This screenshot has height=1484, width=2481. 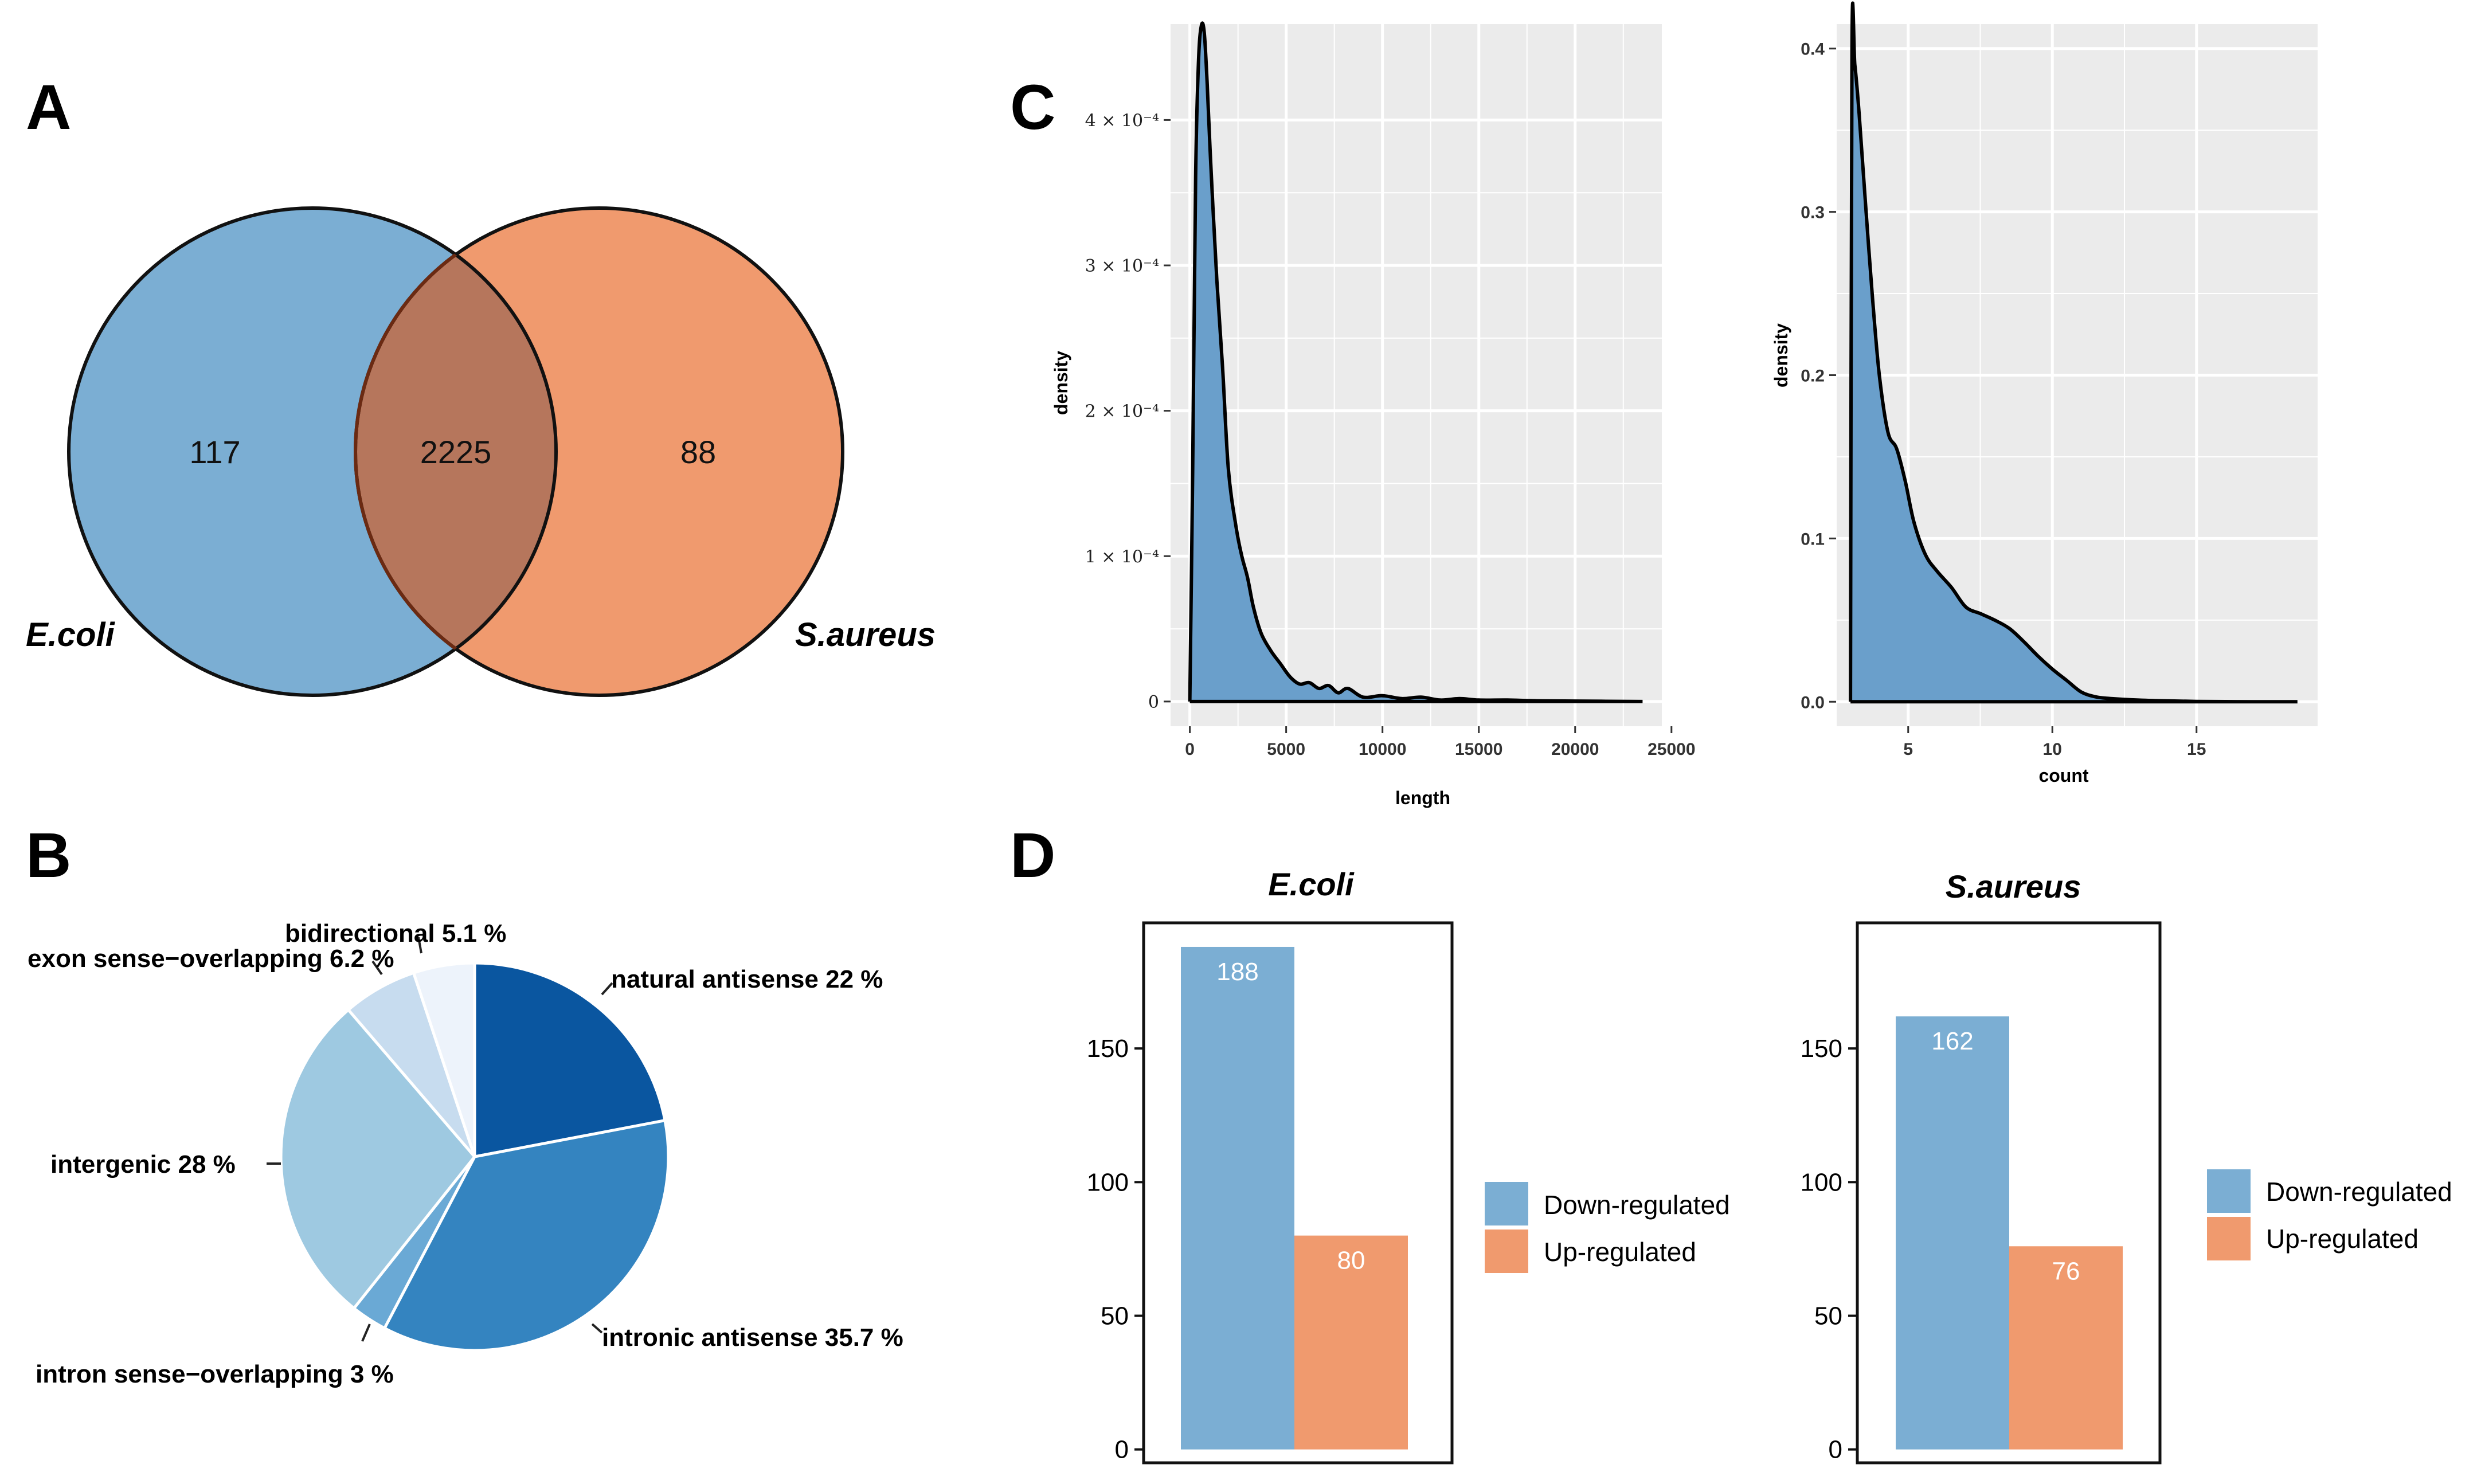 What do you see at coordinates (1237, 972) in the screenshot?
I see `bar-value-label: 188` at bounding box center [1237, 972].